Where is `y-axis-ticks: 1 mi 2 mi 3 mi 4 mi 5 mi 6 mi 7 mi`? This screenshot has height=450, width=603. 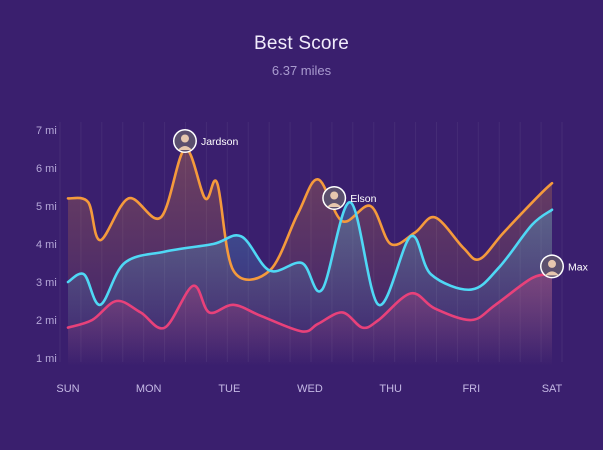
y-axis-ticks: 1 mi 2 mi 3 mi 4 mi 5 mi 6 mi 7 mi is located at coordinates (46, 245).